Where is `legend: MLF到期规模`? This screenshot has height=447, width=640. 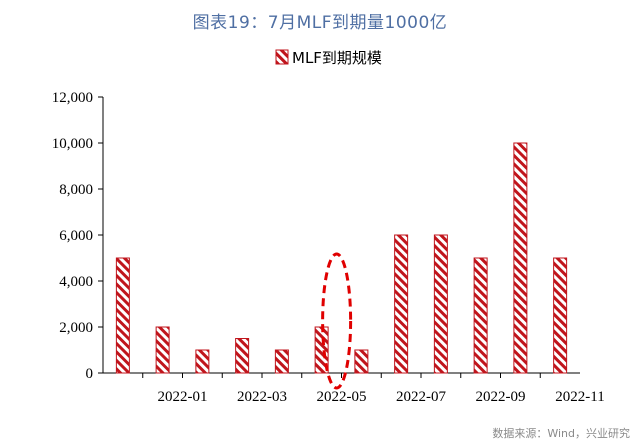
legend: MLF到期规模 is located at coordinates (328, 58).